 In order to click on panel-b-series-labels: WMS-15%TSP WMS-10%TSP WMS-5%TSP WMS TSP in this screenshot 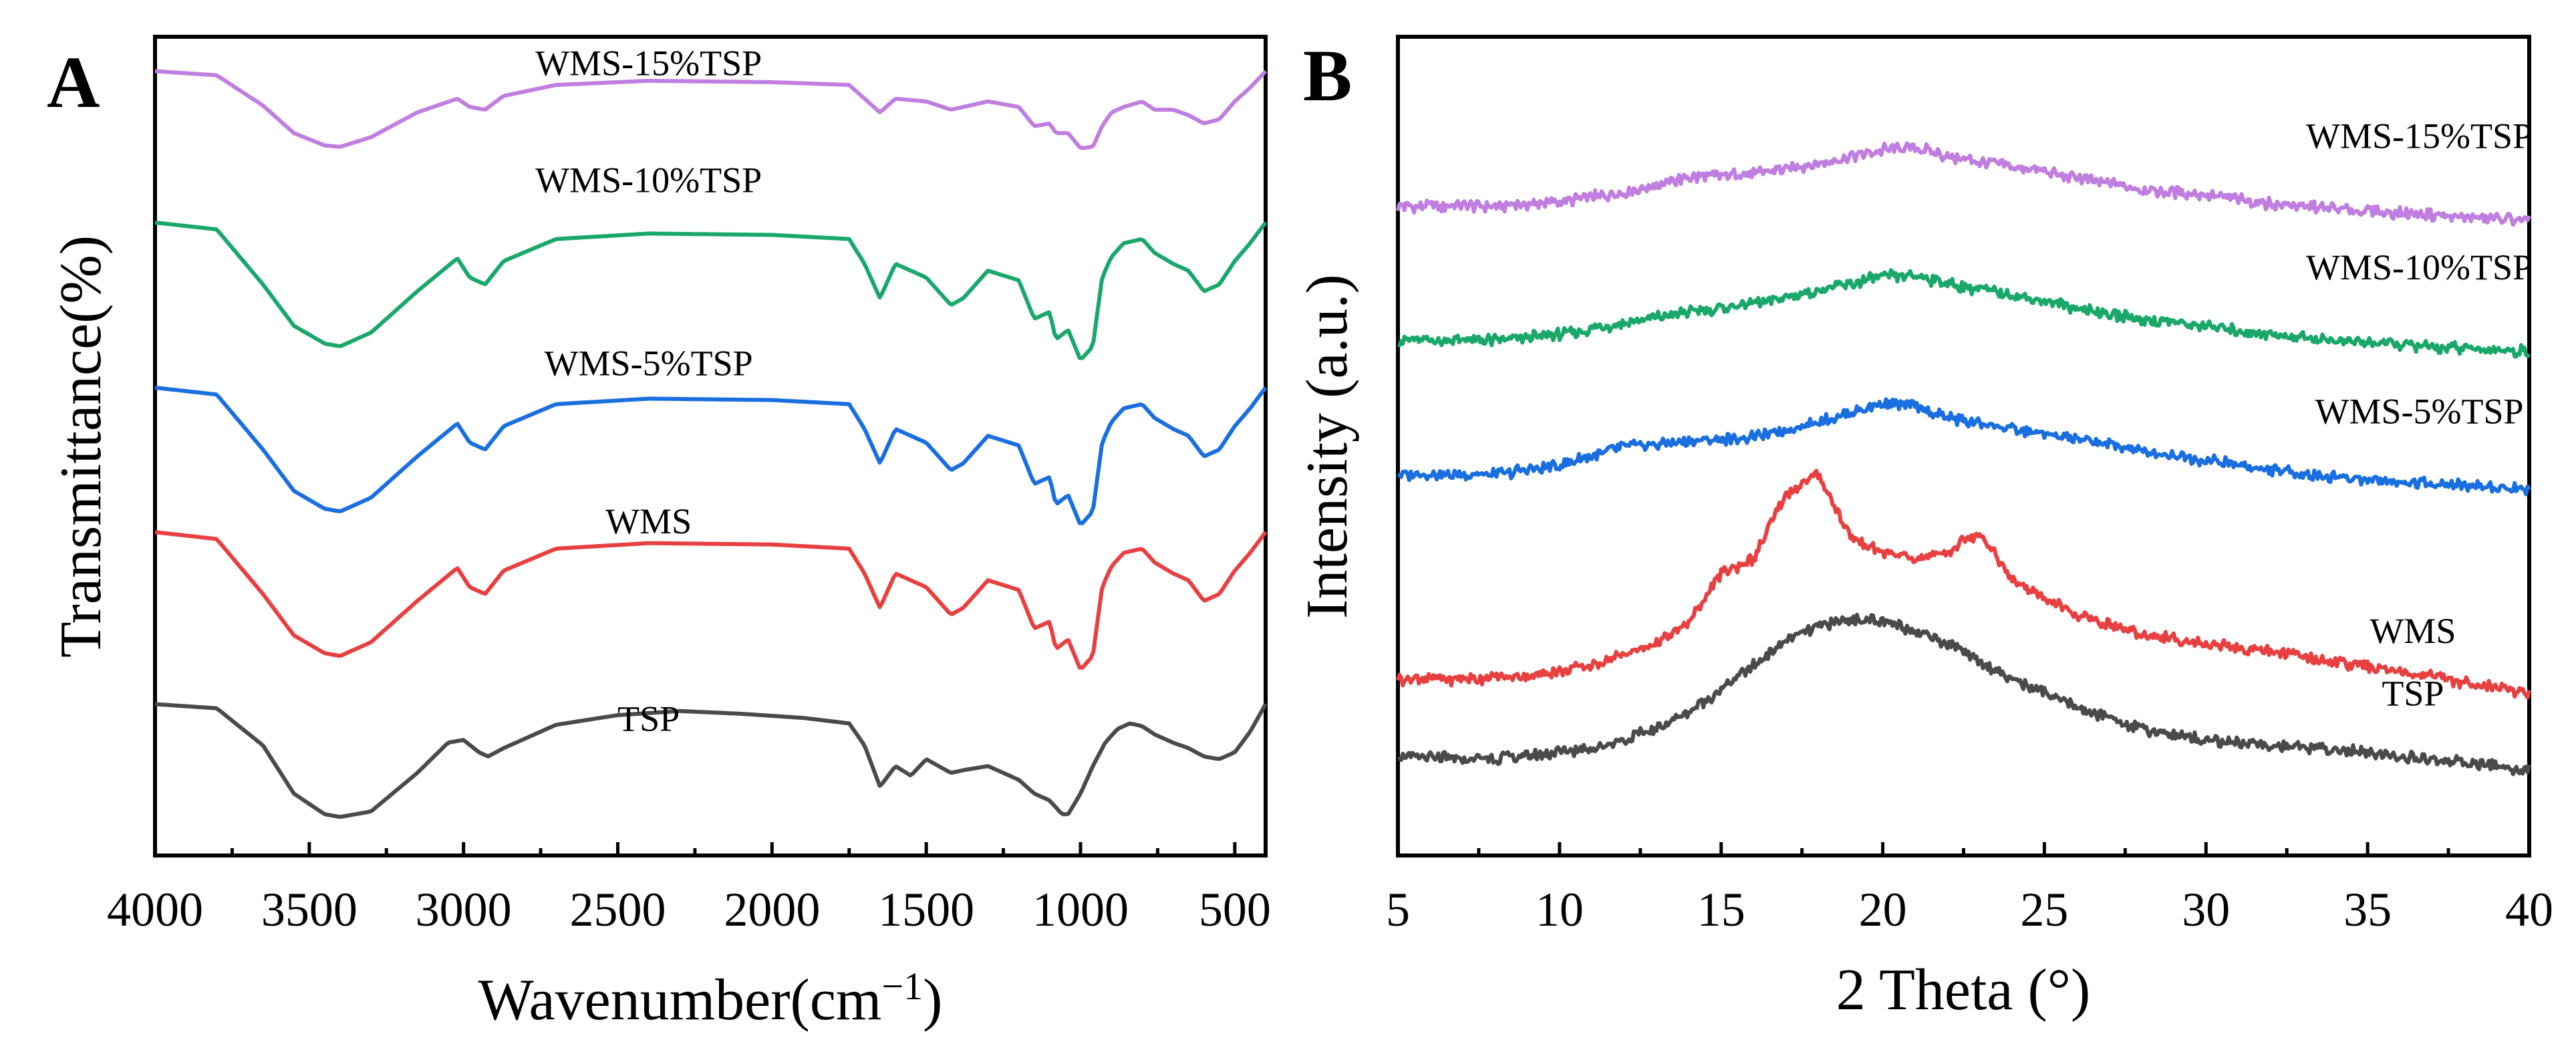, I will do `click(2419, 415)`.